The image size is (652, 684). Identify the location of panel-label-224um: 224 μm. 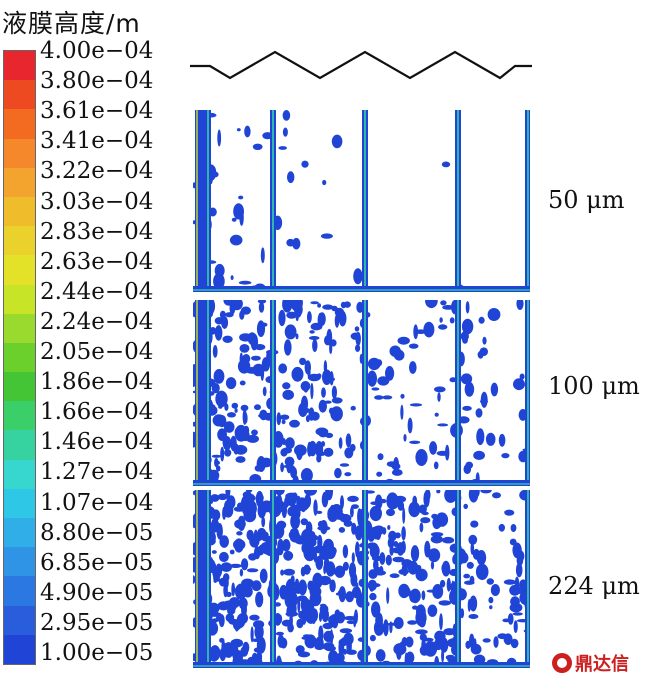
(594, 586).